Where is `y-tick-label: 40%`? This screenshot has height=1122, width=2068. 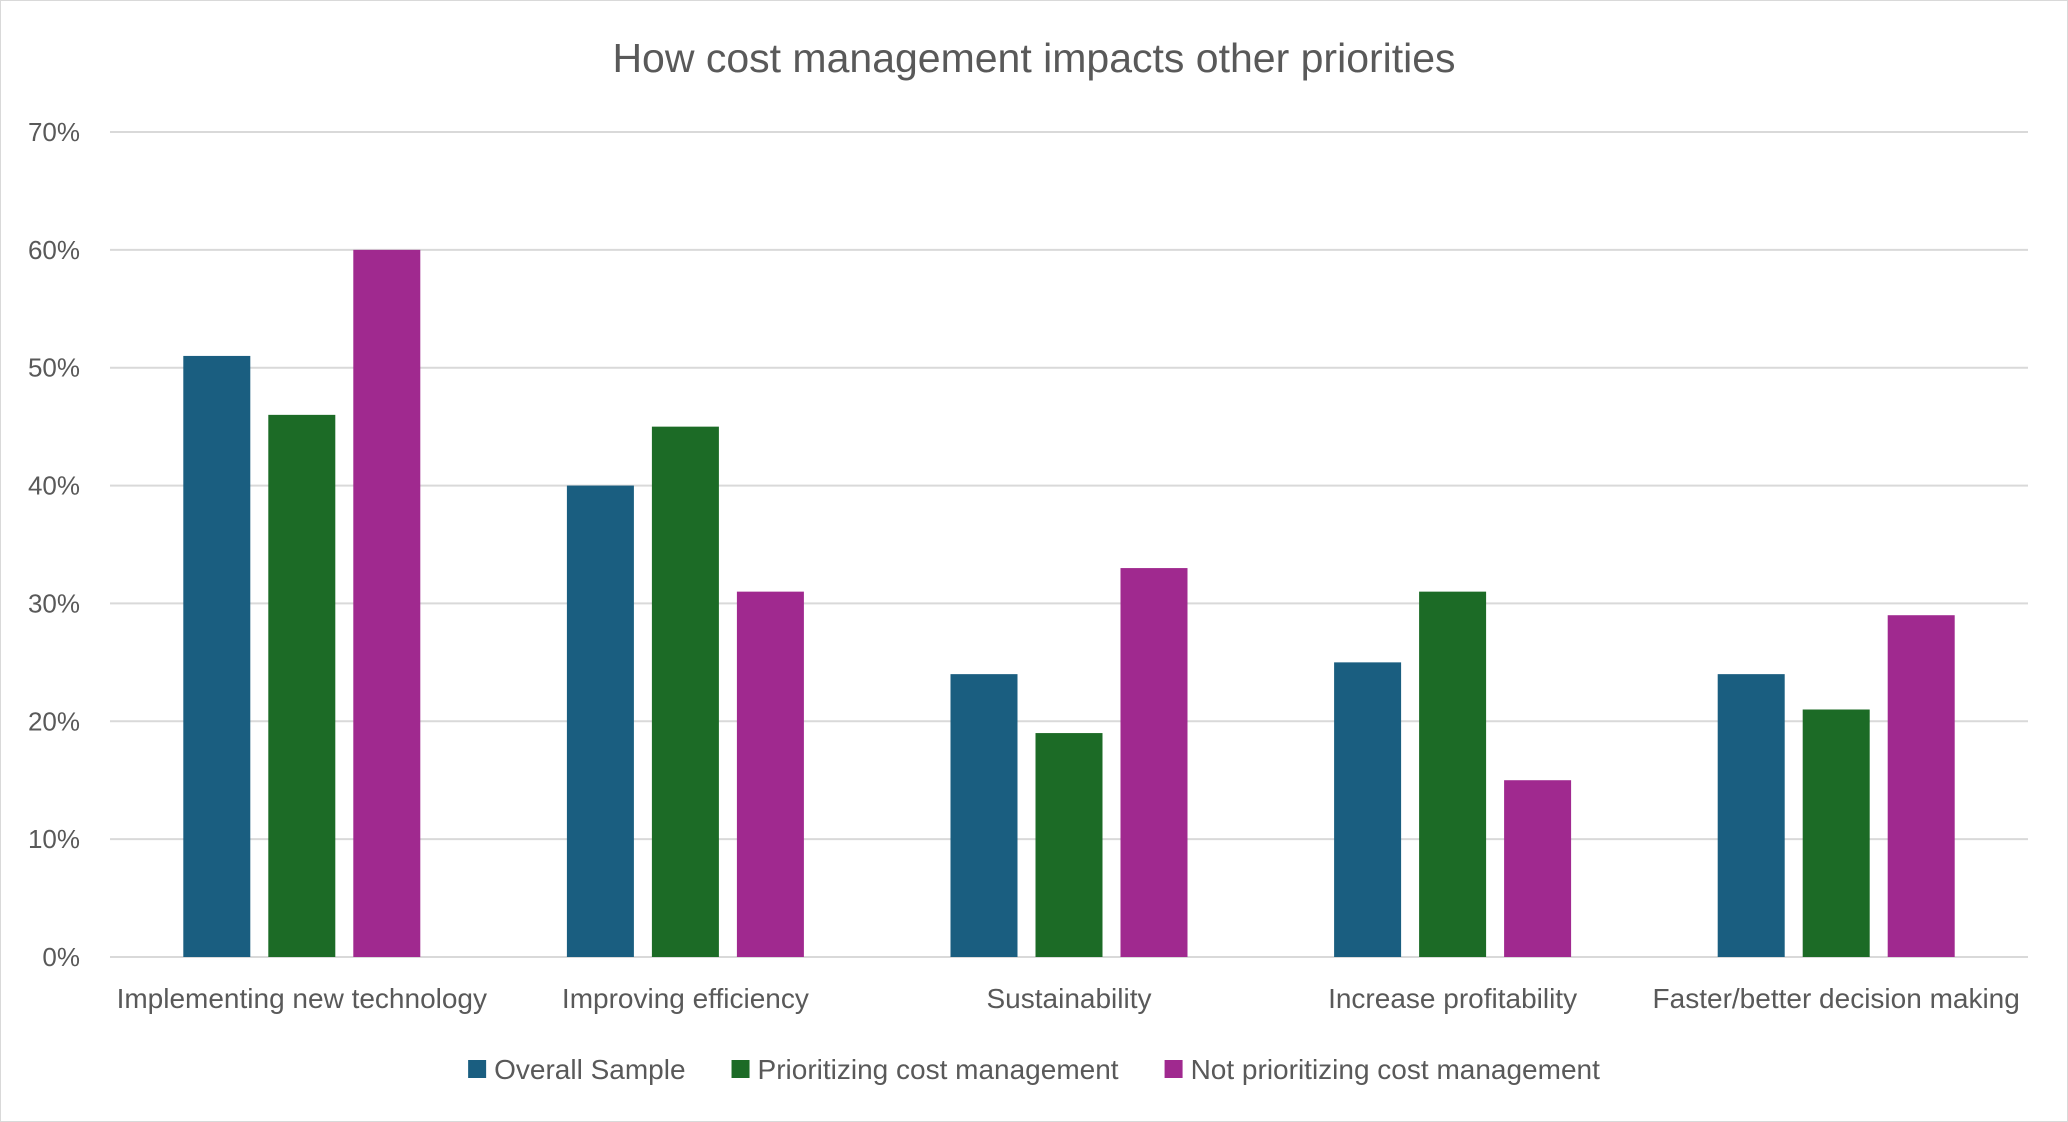
y-tick-label: 40% is located at coordinates (54, 486).